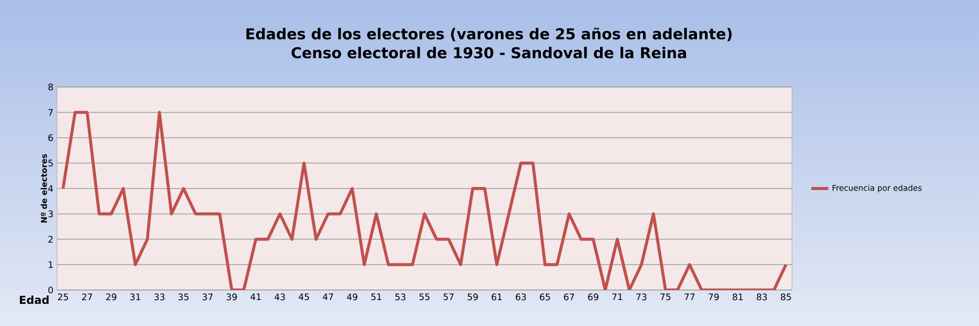  What do you see at coordinates (497, 297) in the screenshot?
I see `x-tick-label: 61` at bounding box center [497, 297].